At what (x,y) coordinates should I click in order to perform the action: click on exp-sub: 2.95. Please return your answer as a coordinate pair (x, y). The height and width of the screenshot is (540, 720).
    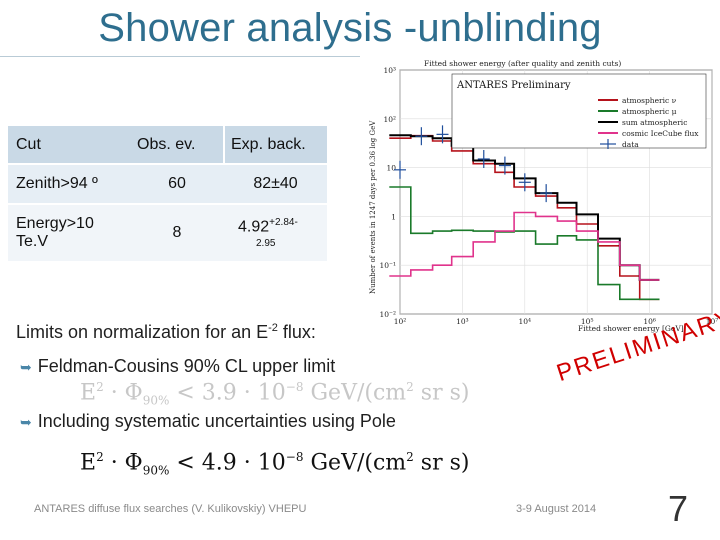
    Looking at the image, I should click on (266, 244).